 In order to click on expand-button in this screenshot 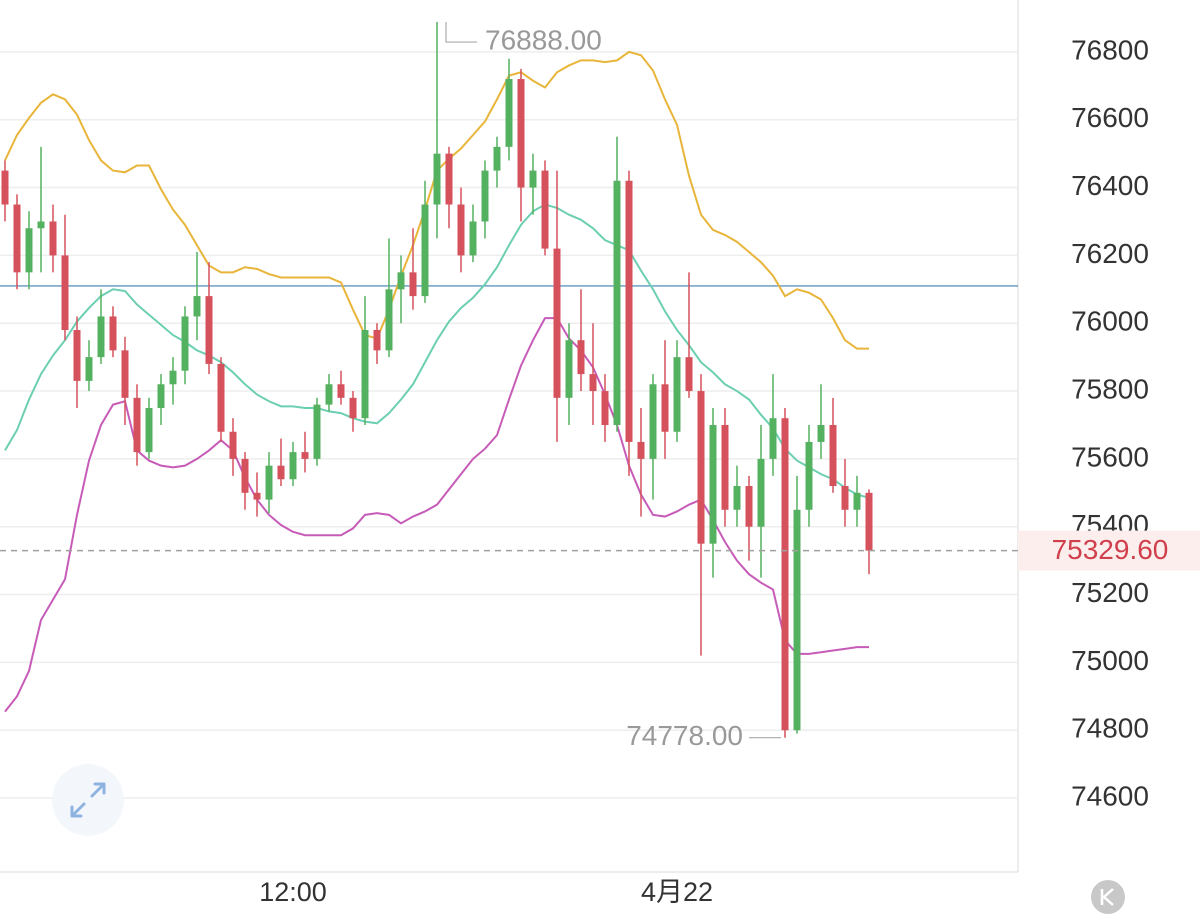, I will do `click(88, 800)`.